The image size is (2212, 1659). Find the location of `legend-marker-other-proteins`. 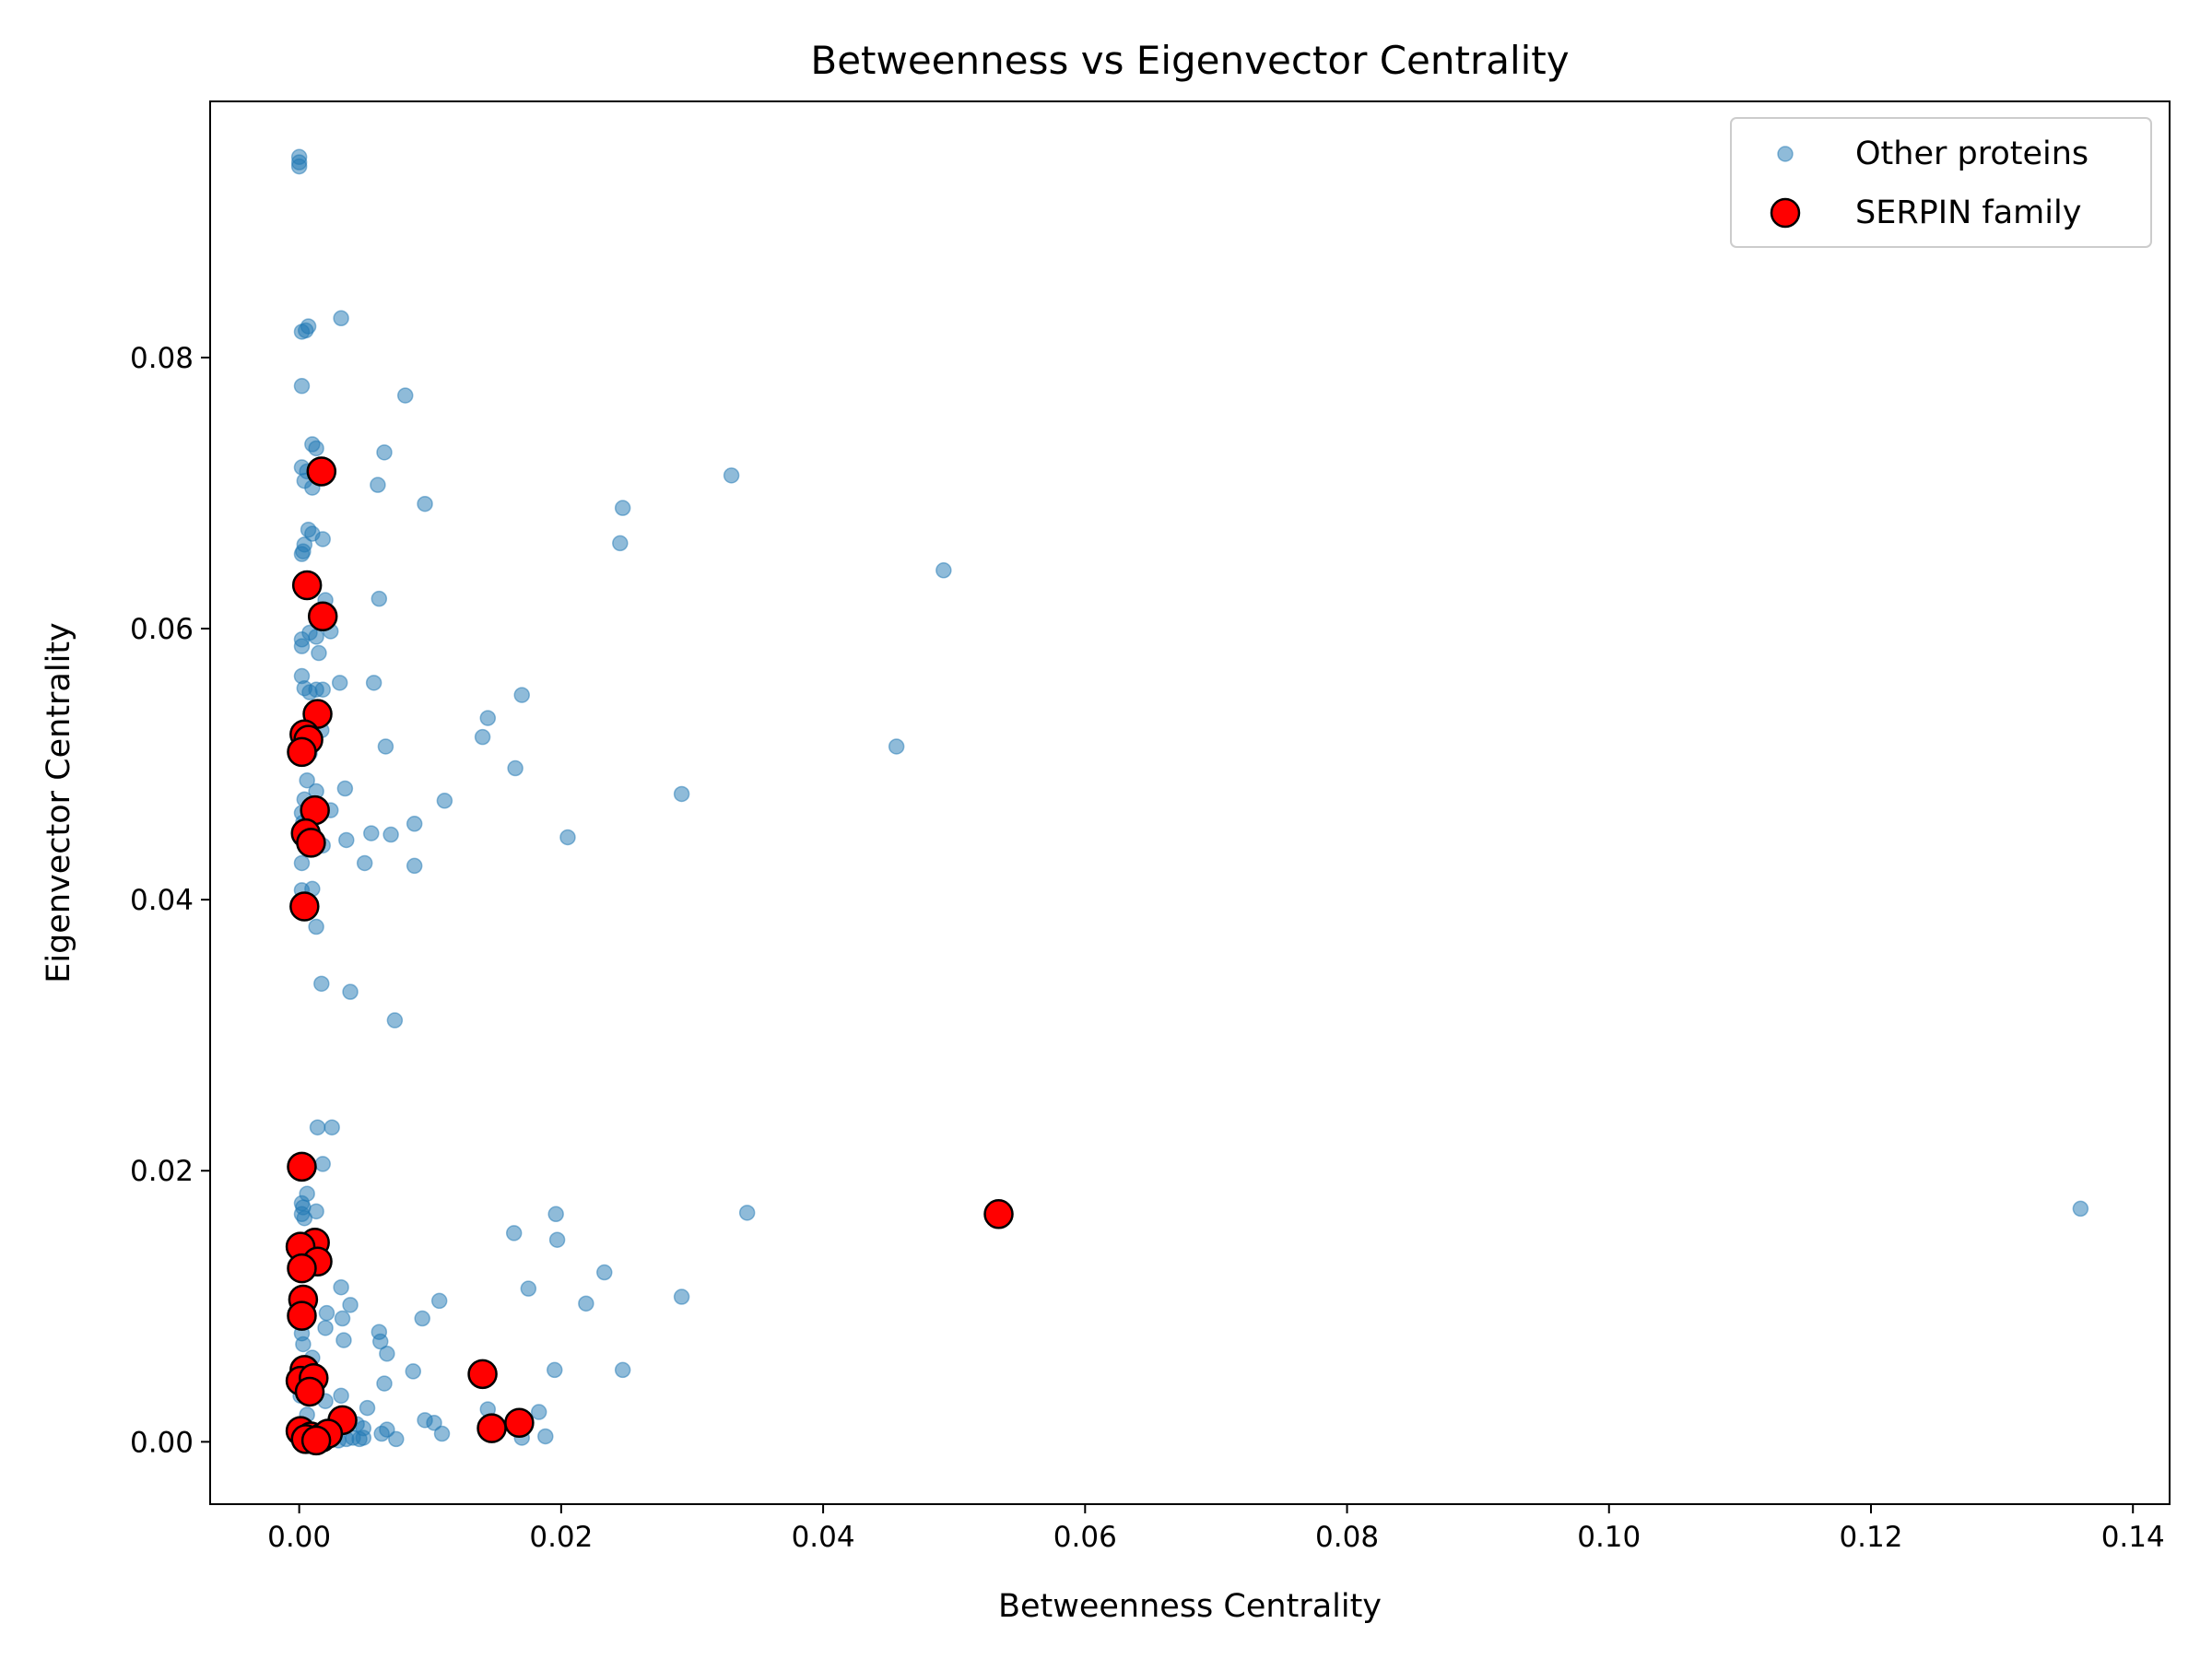

legend-marker-other-proteins is located at coordinates (1785, 154).